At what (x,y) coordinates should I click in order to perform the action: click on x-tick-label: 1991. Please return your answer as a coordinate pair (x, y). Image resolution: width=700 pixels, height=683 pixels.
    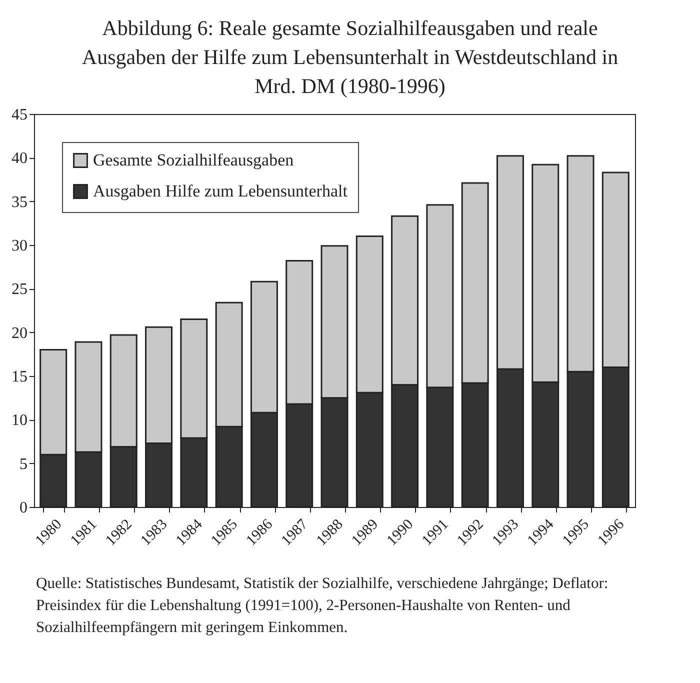
    Looking at the image, I should click on (435, 533).